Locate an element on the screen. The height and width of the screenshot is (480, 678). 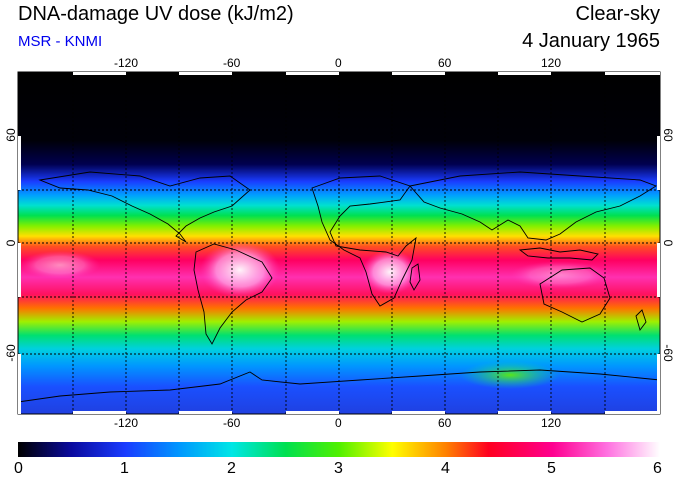
lon-label-top-5: 120 is located at coordinates (551, 63).